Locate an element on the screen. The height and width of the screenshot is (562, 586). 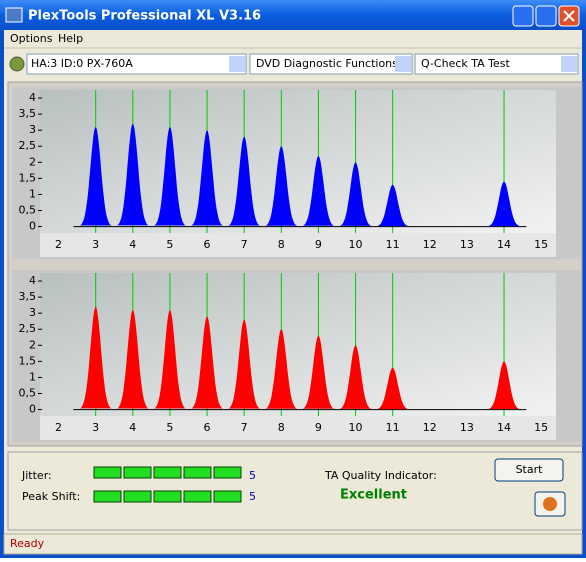
x-axis-strip is located at coordinates (298, 428).